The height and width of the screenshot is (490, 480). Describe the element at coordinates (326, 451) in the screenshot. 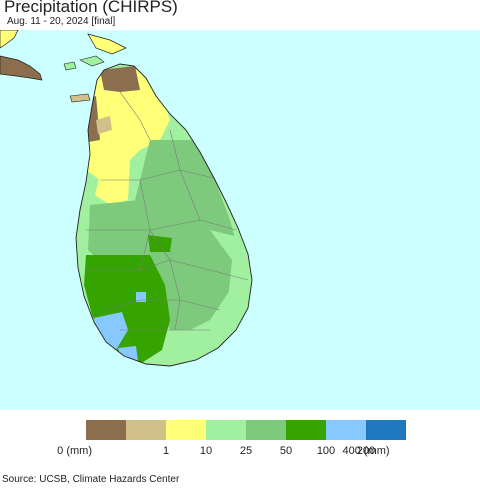

I see `legend-tick-5: 100` at that location.